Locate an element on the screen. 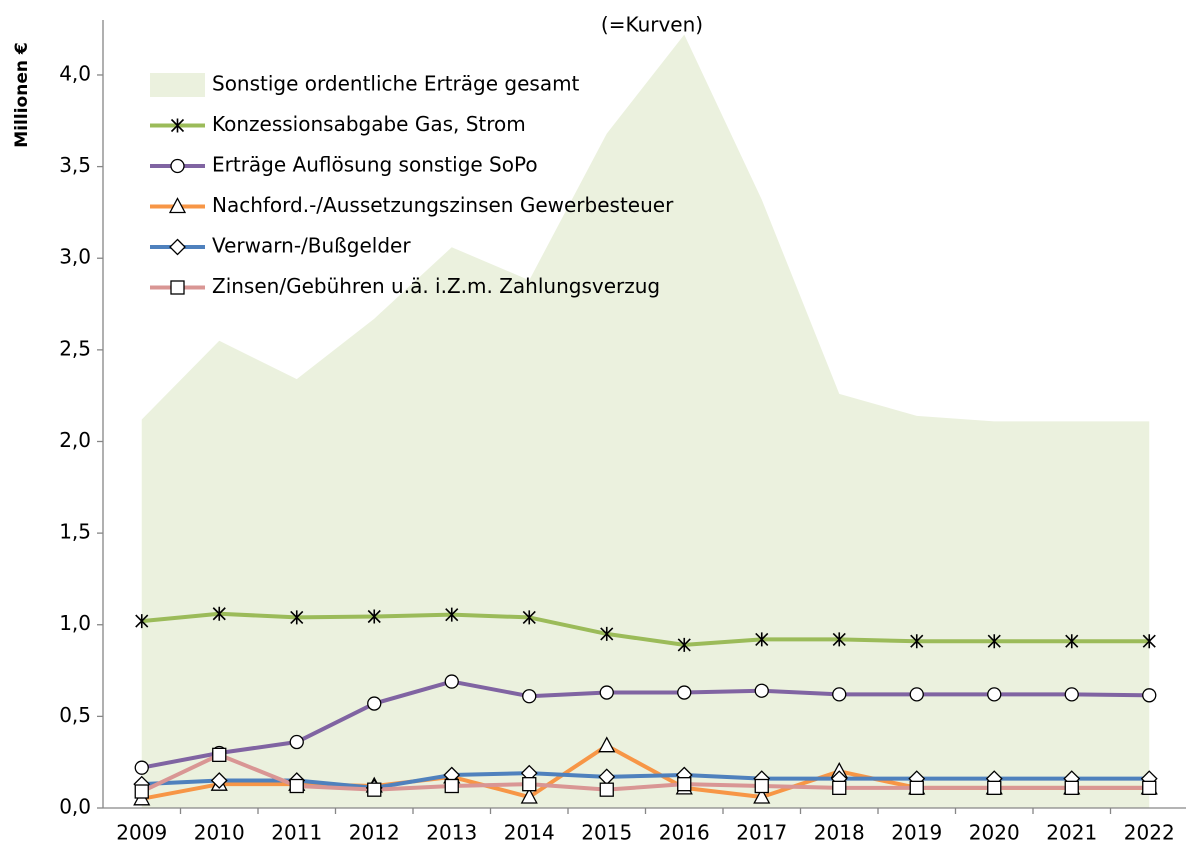 The width and height of the screenshot is (1186, 854). chart-subtitle: (=Kurven) is located at coordinates (652, 25).